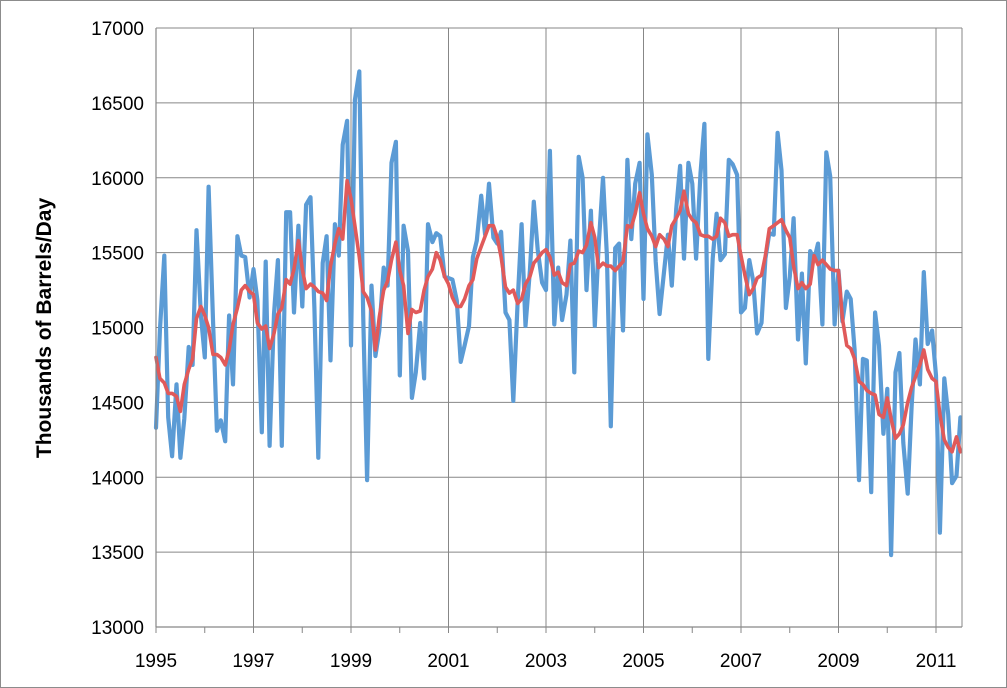 This screenshot has width=1007, height=688. I want to click on x-tick-label: 2007, so click(741, 661).